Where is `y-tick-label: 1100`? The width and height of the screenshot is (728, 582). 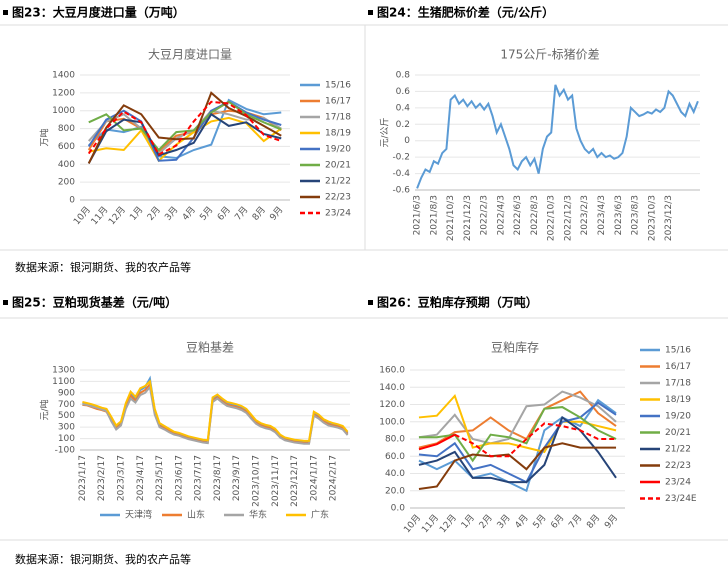
y-tick-label: 1100 is located at coordinates (63, 382).